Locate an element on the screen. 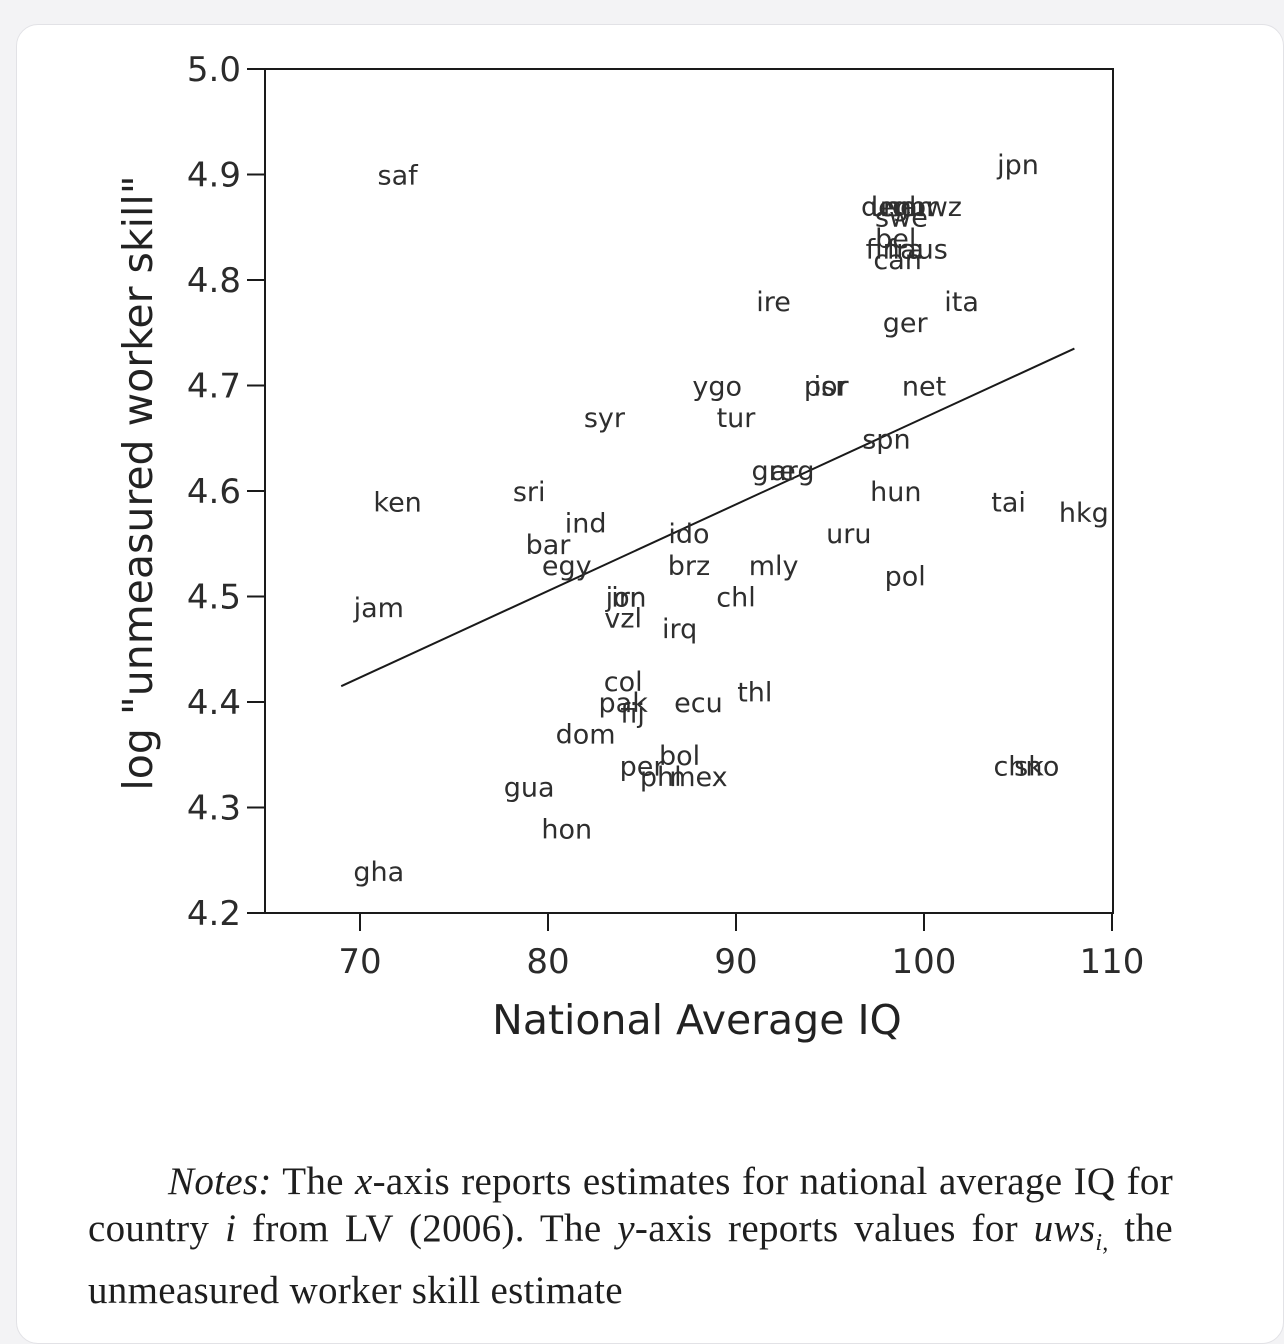  point-label-hkg: hkg is located at coordinates (1084, 513).